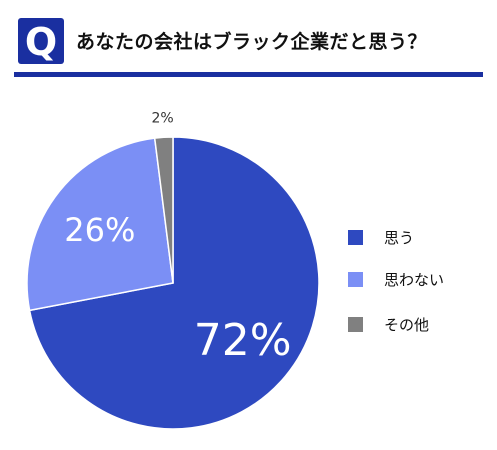 This screenshot has width=497, height=450. I want to click on q-badge-background, so click(41, 41).